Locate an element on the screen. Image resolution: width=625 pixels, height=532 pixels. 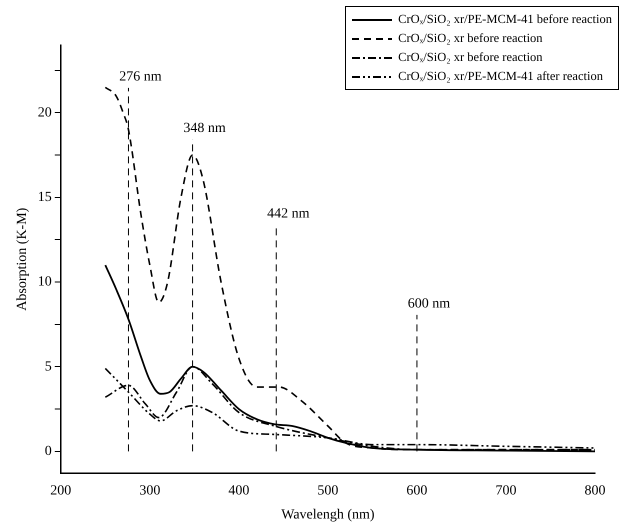
ref-line-label: 600 nm is located at coordinates (429, 304).